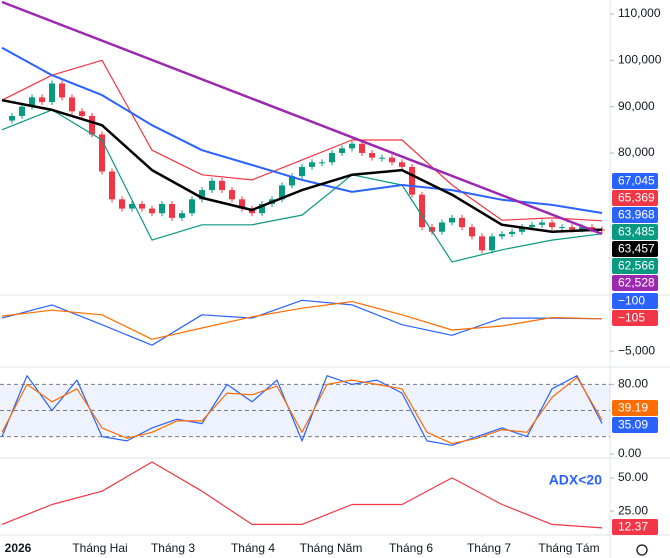 This screenshot has height=558, width=670. I want to click on y-tick-label: 0.00, so click(630, 453).